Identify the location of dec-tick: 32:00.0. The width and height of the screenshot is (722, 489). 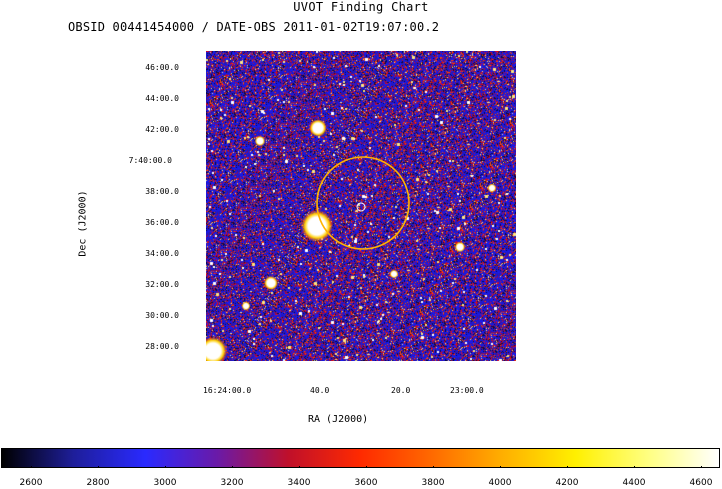
(162, 284).